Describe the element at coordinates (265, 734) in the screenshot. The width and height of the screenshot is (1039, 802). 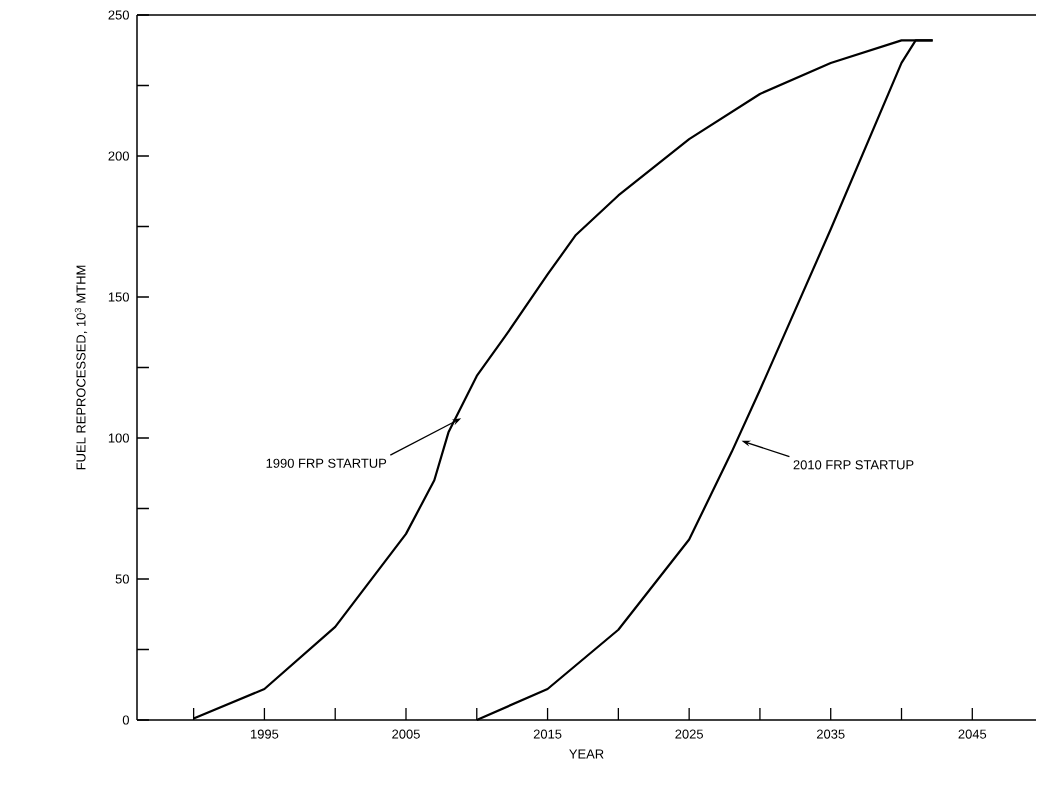
I see `x-tick-label: 1995` at that location.